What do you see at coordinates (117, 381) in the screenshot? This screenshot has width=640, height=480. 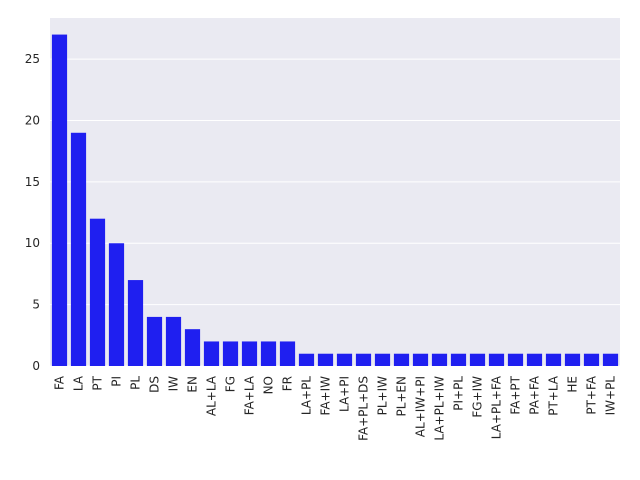 I see `x-tick-label: PI` at bounding box center [117, 381].